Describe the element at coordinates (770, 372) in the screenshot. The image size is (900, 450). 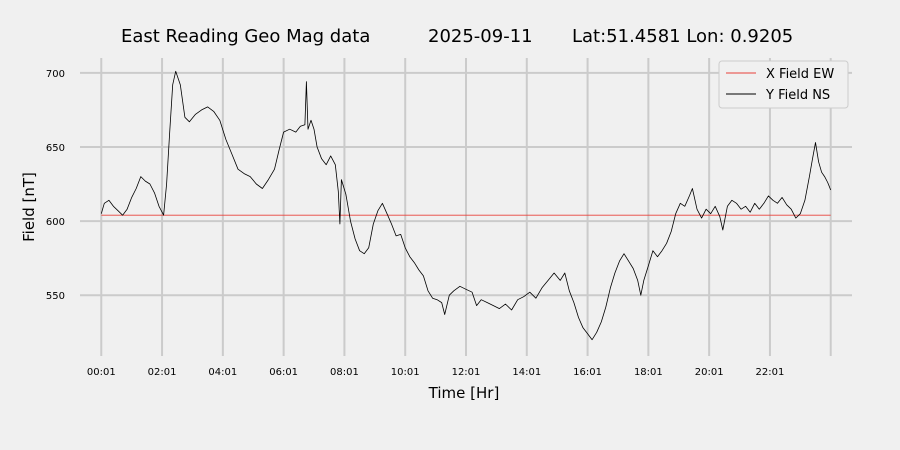
I see `x-tick-label: 22:01` at that location.